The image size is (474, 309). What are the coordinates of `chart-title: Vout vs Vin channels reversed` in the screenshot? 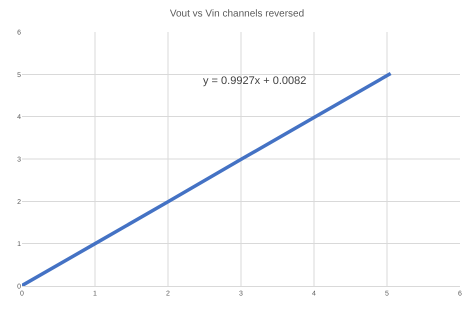 It's located at (237, 14).